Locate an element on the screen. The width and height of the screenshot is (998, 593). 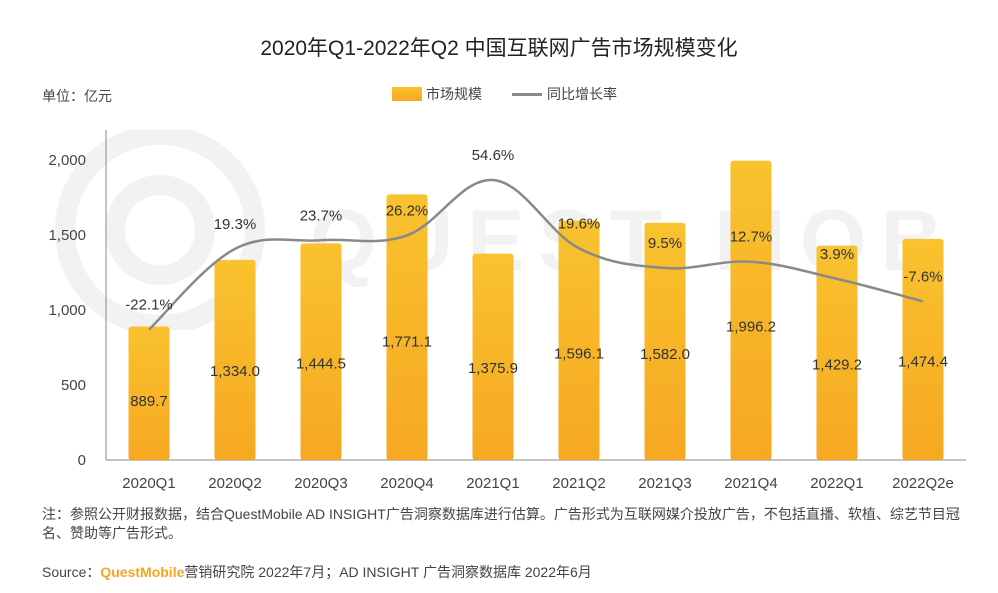
growth-rate-label: 3.9% is located at coordinates (837, 254).